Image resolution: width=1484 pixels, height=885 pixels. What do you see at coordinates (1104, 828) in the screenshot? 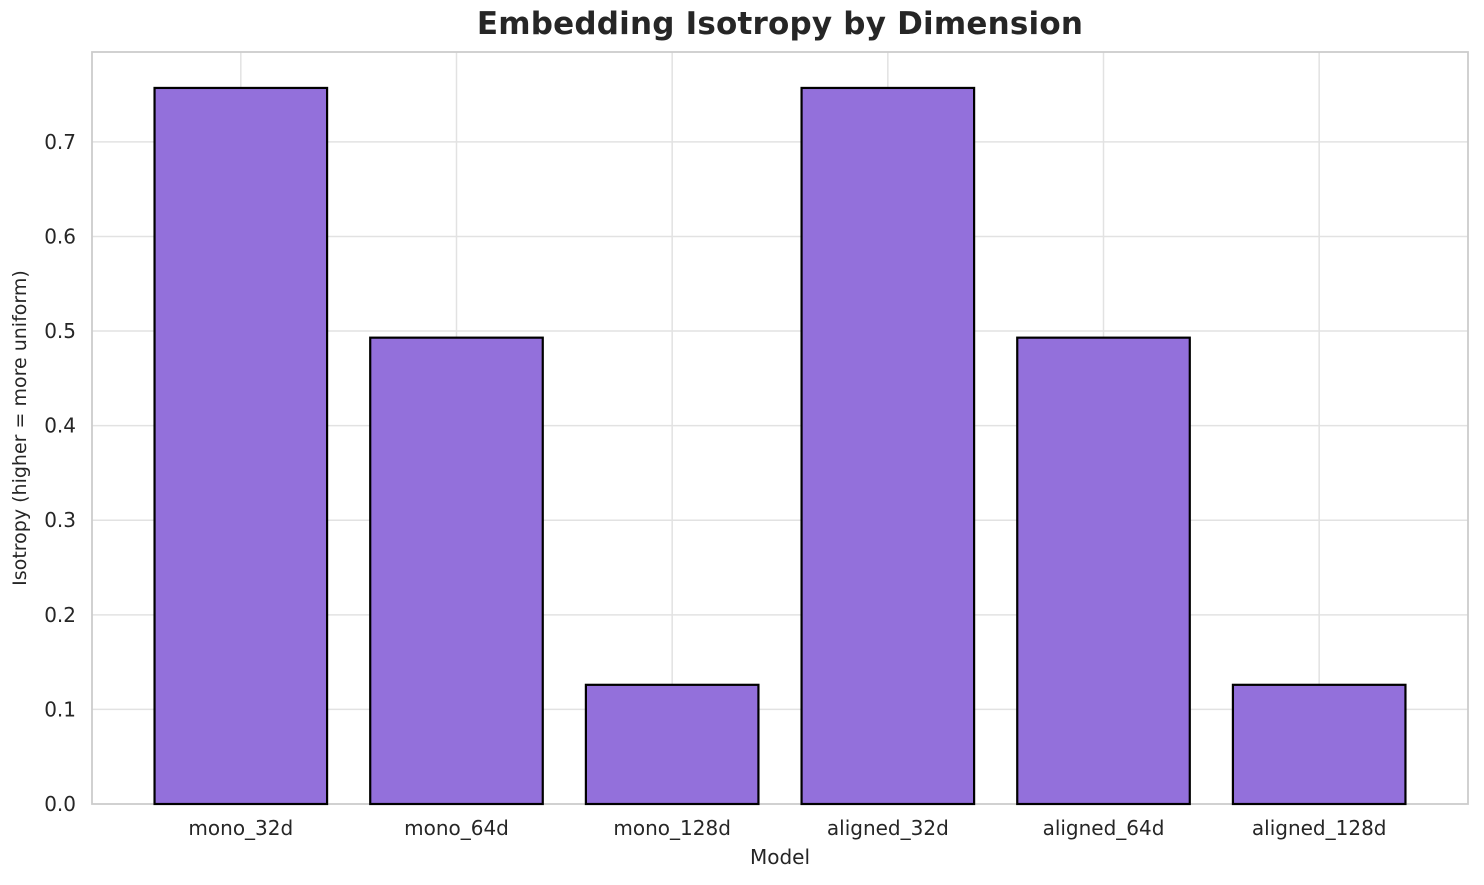
I see `x-tick-label: aligned_64d` at bounding box center [1104, 828].